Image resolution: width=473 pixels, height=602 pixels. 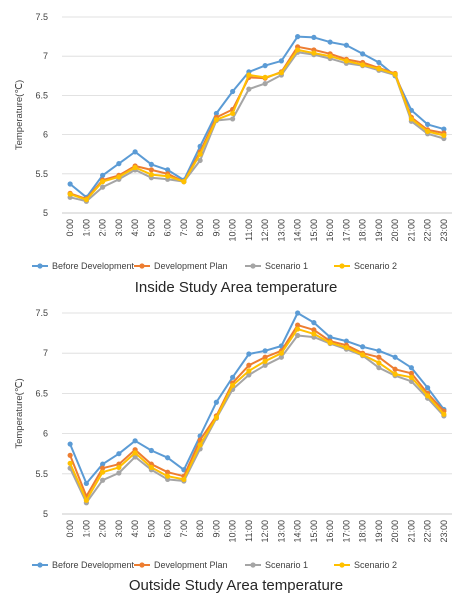 I want to click on chart-caption: Inside Study Area temperature, so click(x=236, y=287).